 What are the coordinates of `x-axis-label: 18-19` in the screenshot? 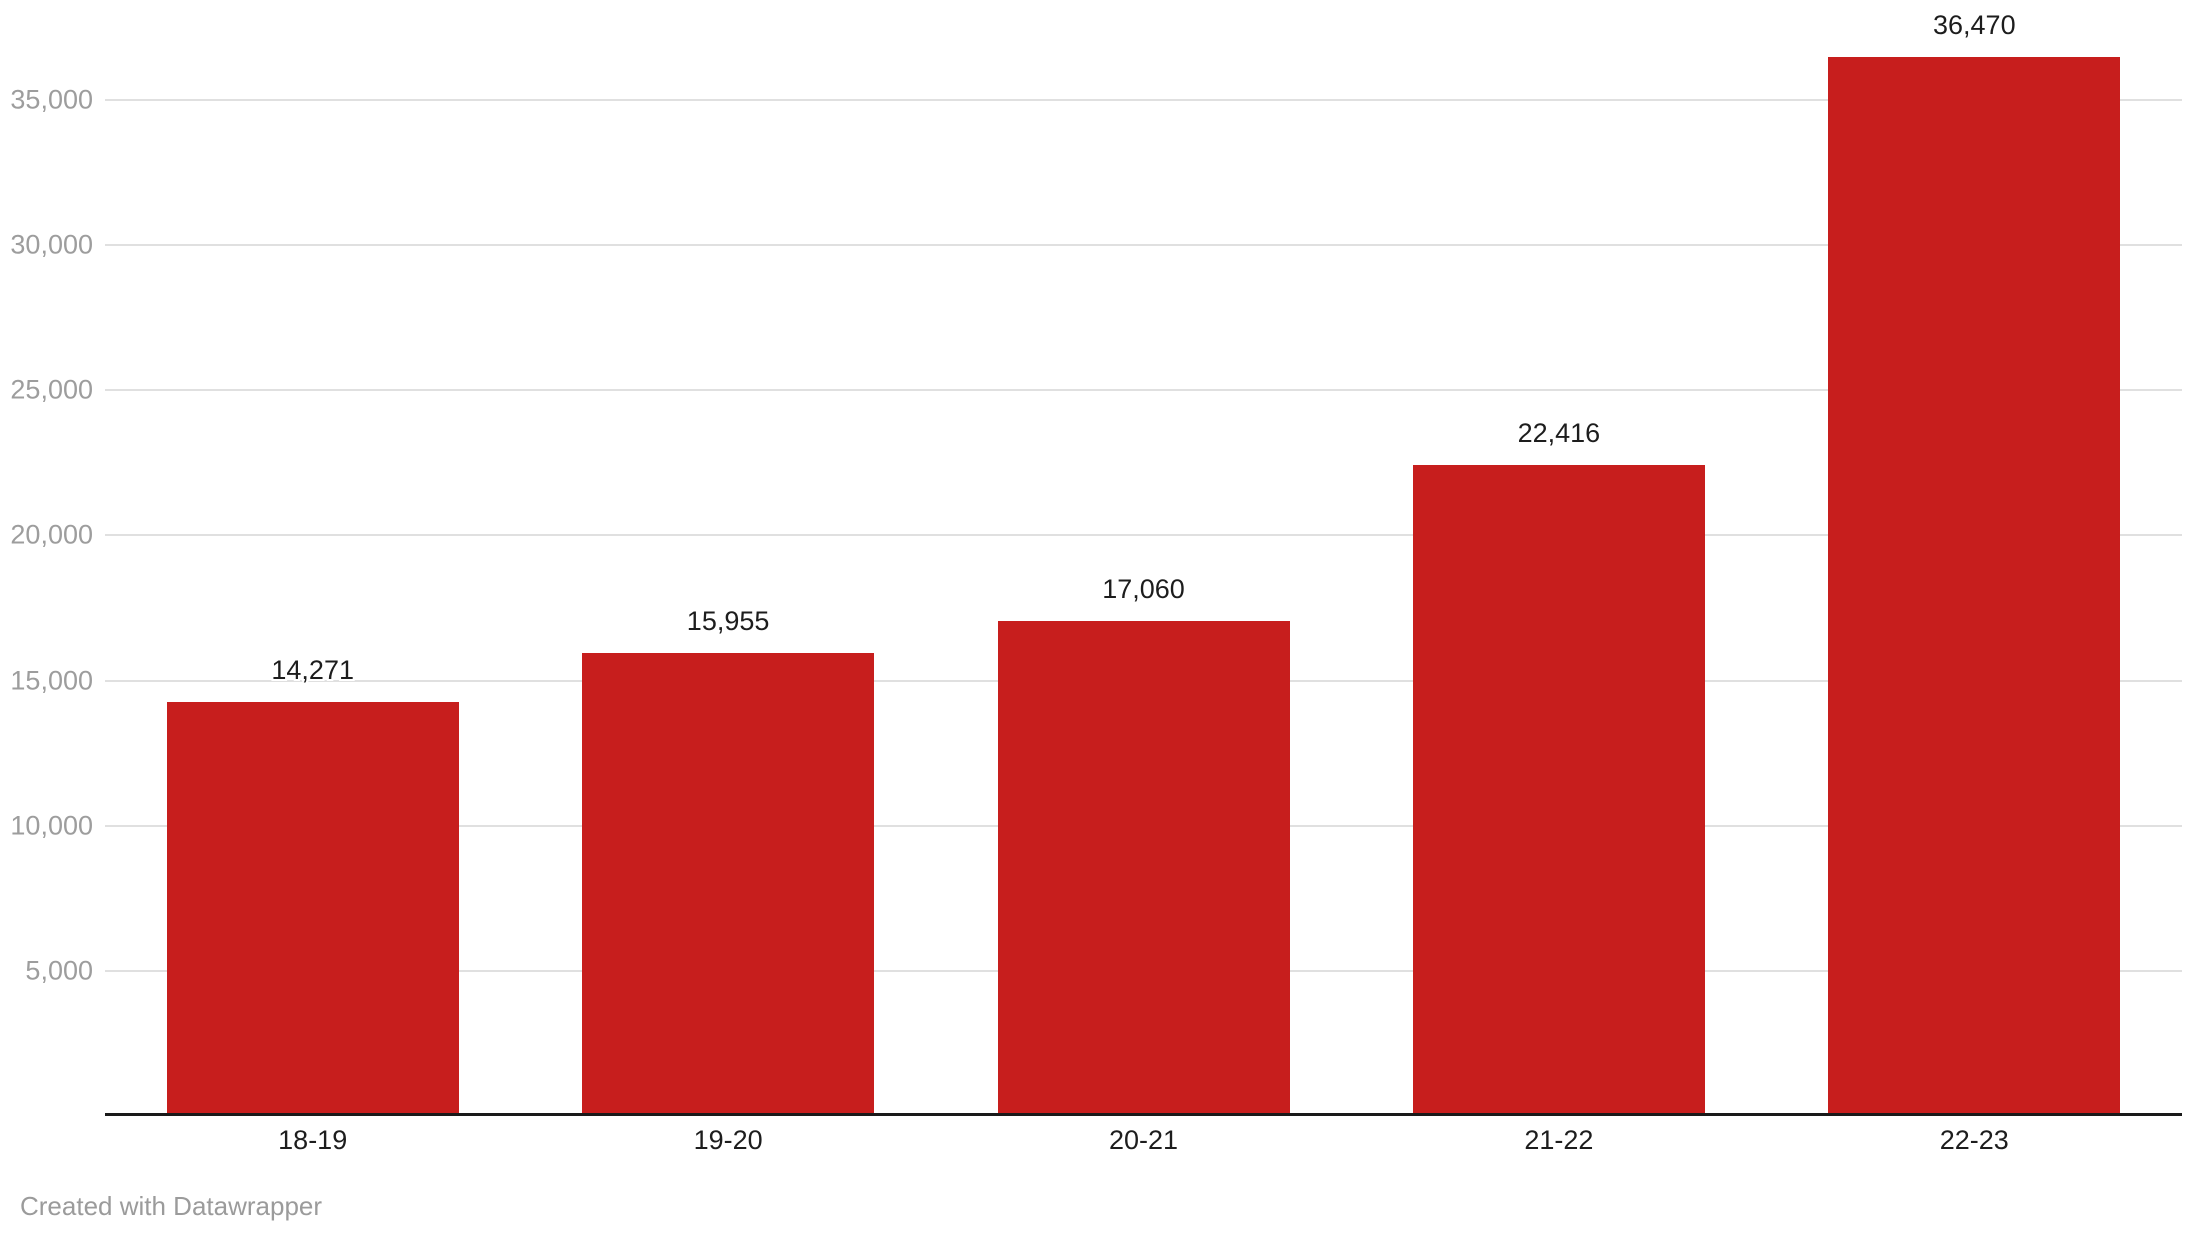 It's located at (313, 1140).